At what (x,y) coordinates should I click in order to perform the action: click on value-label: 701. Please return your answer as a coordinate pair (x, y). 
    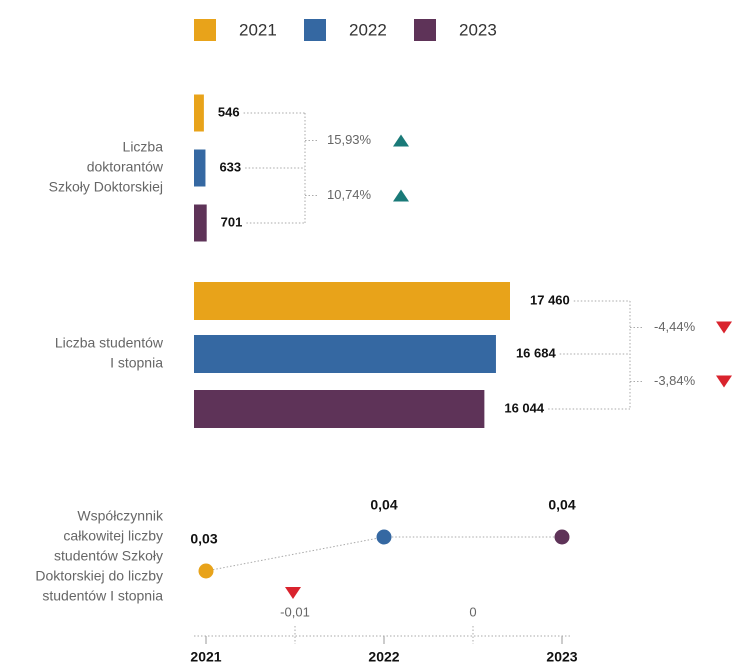
    Looking at the image, I should click on (232, 221).